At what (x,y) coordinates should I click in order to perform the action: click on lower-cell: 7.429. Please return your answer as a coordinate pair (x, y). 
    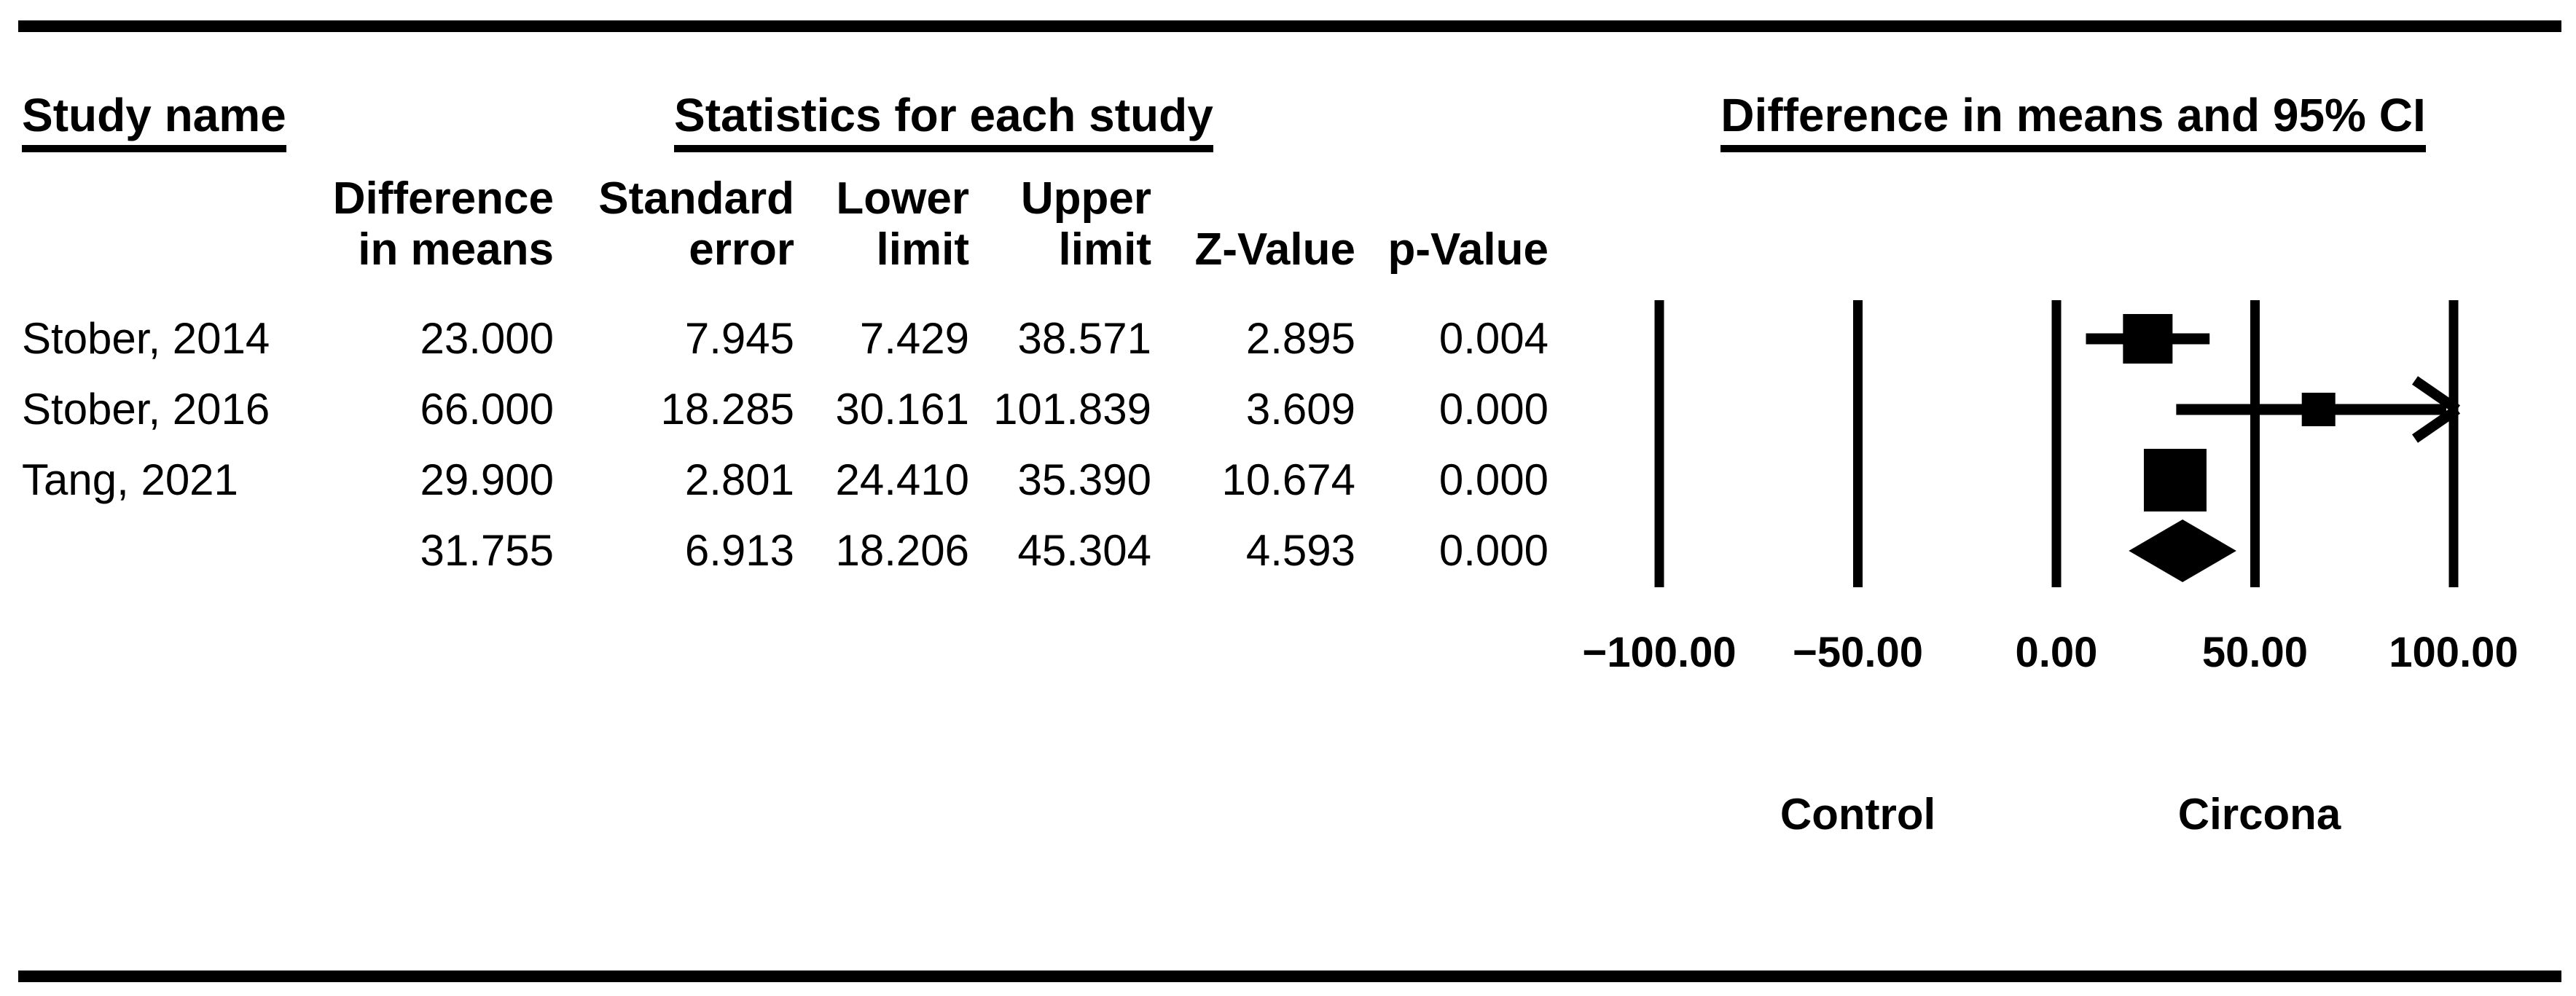
    Looking at the image, I should click on (914, 338).